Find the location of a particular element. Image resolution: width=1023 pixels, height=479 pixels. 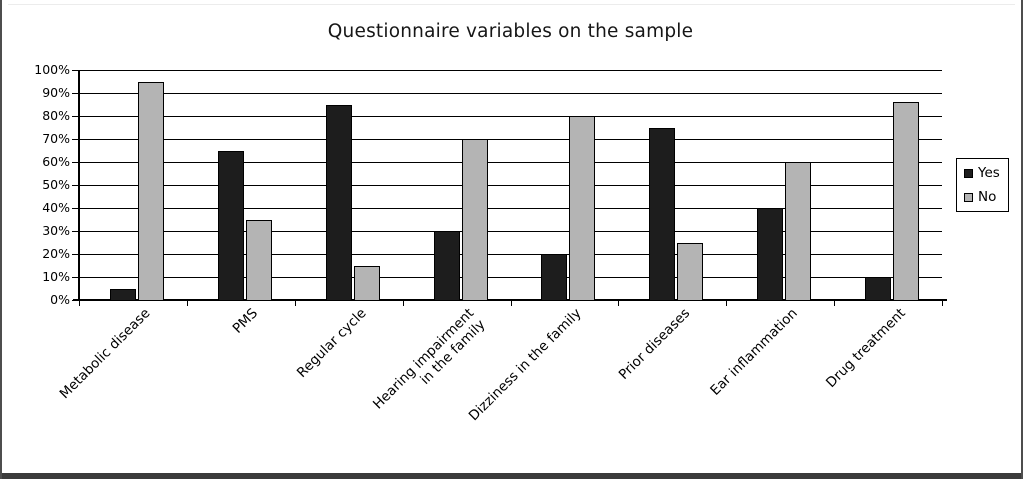

x-tick-label-7: Ear inflammation is located at coordinates (754, 352).